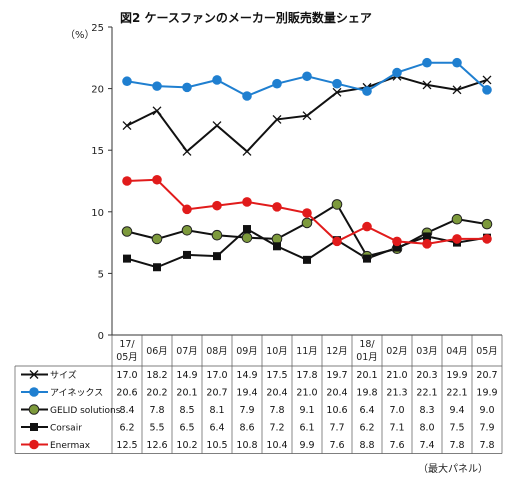 The height and width of the screenshot is (483, 506). What do you see at coordinates (63, 375) in the screenshot?
I see `legend-label: サイズ` at bounding box center [63, 375].